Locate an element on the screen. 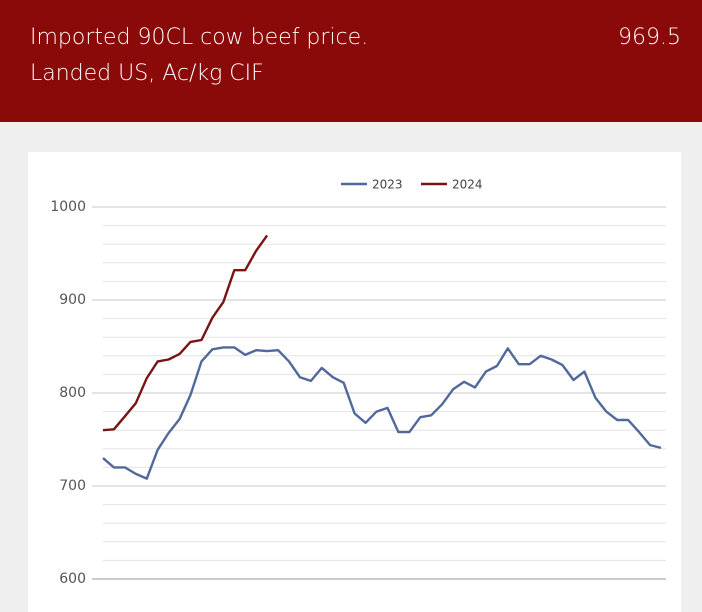 The height and width of the screenshot is (612, 702). legend-label: 2023 is located at coordinates (387, 185).